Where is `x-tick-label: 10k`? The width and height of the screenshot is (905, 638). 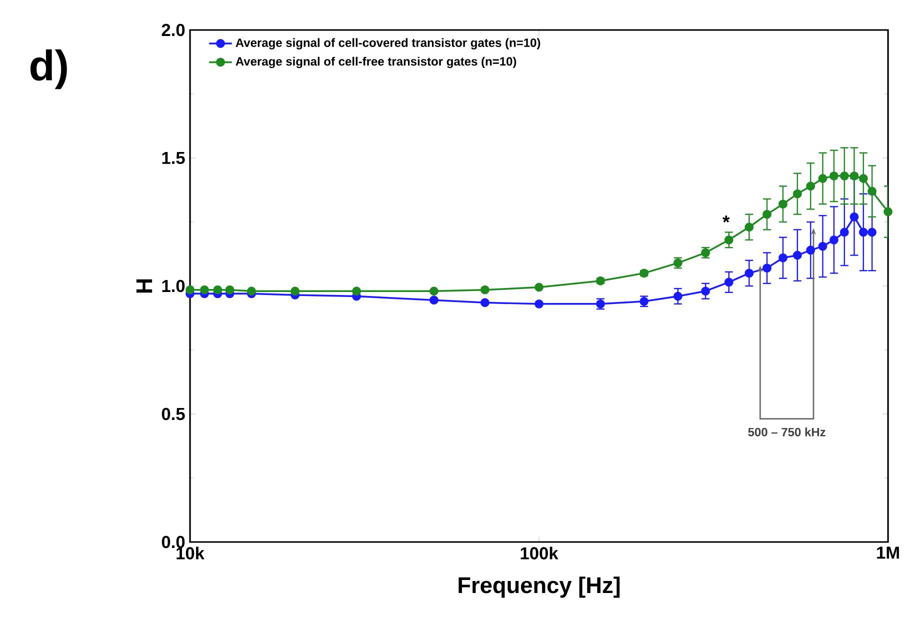
x-tick-label: 10k is located at coordinates (190, 553).